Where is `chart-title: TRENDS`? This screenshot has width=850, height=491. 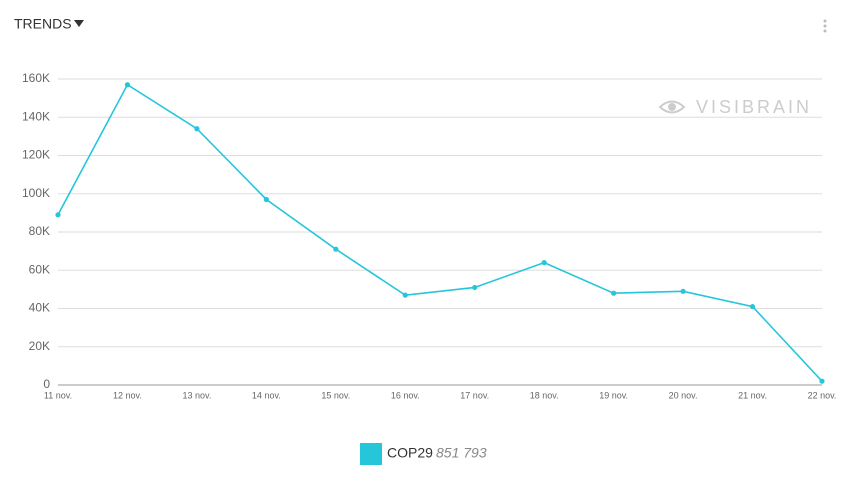 chart-title: TRENDS is located at coordinates (43, 24).